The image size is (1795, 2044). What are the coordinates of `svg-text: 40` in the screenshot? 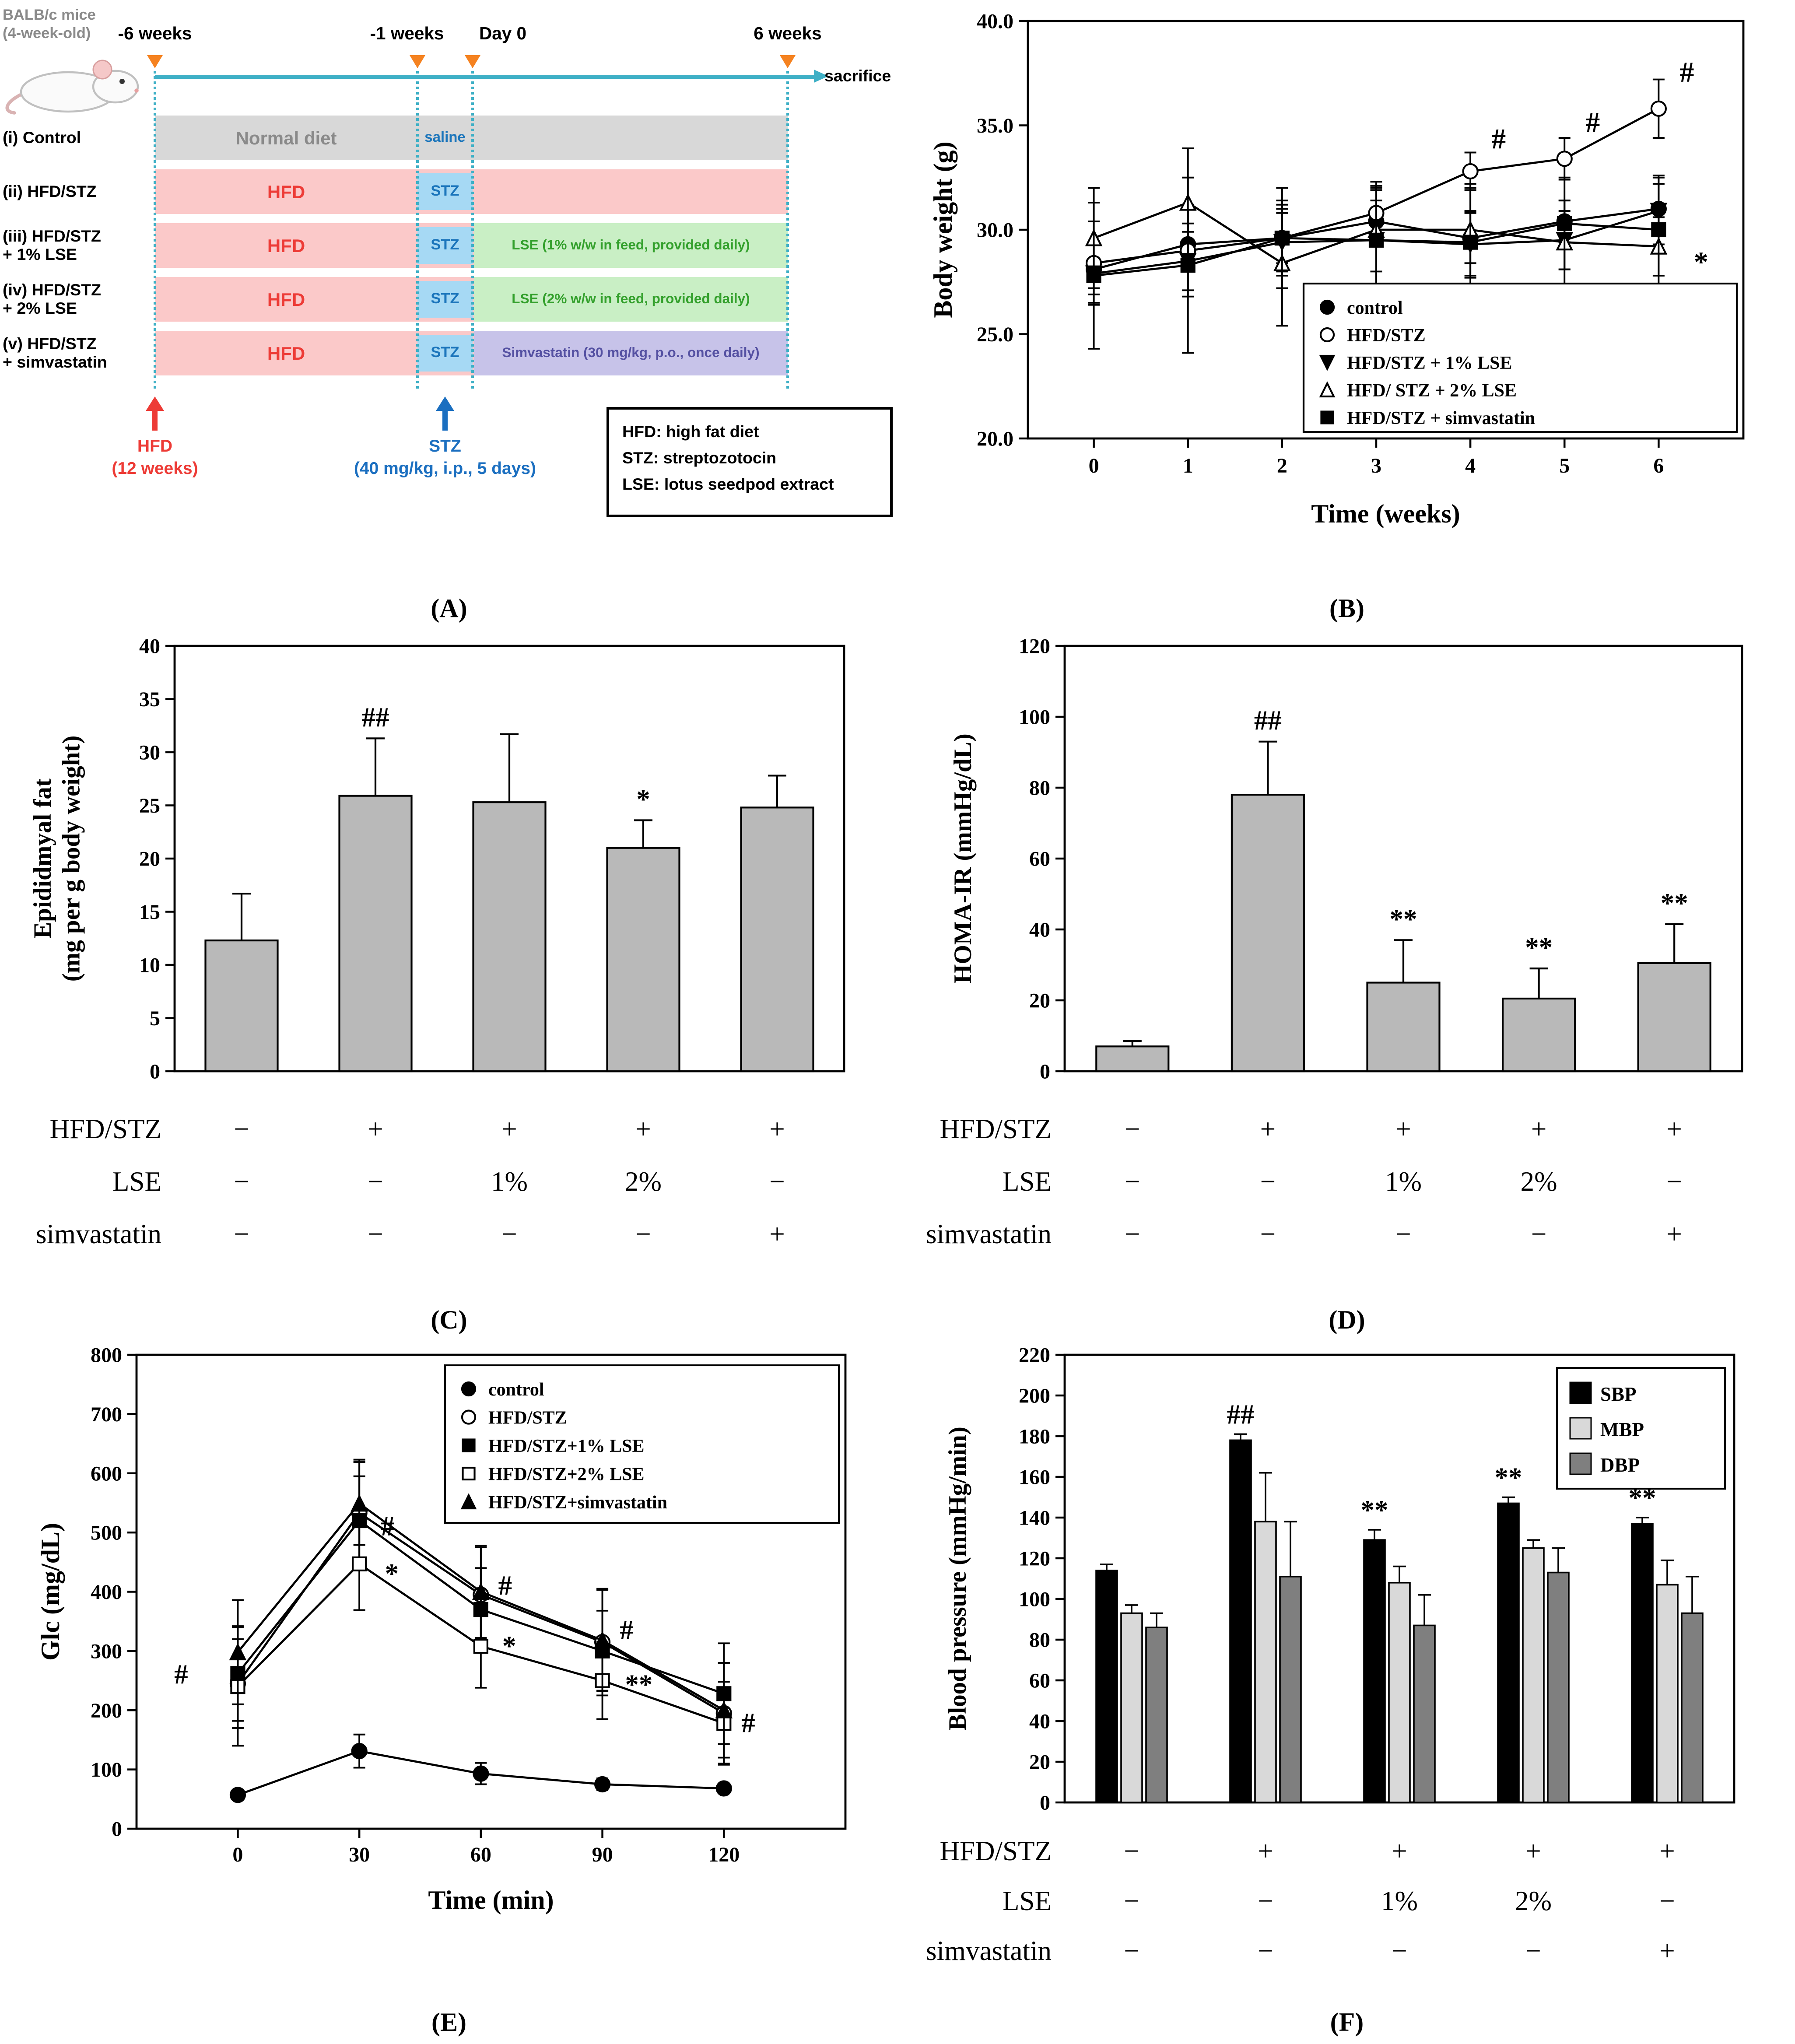 It's located at (149, 646).